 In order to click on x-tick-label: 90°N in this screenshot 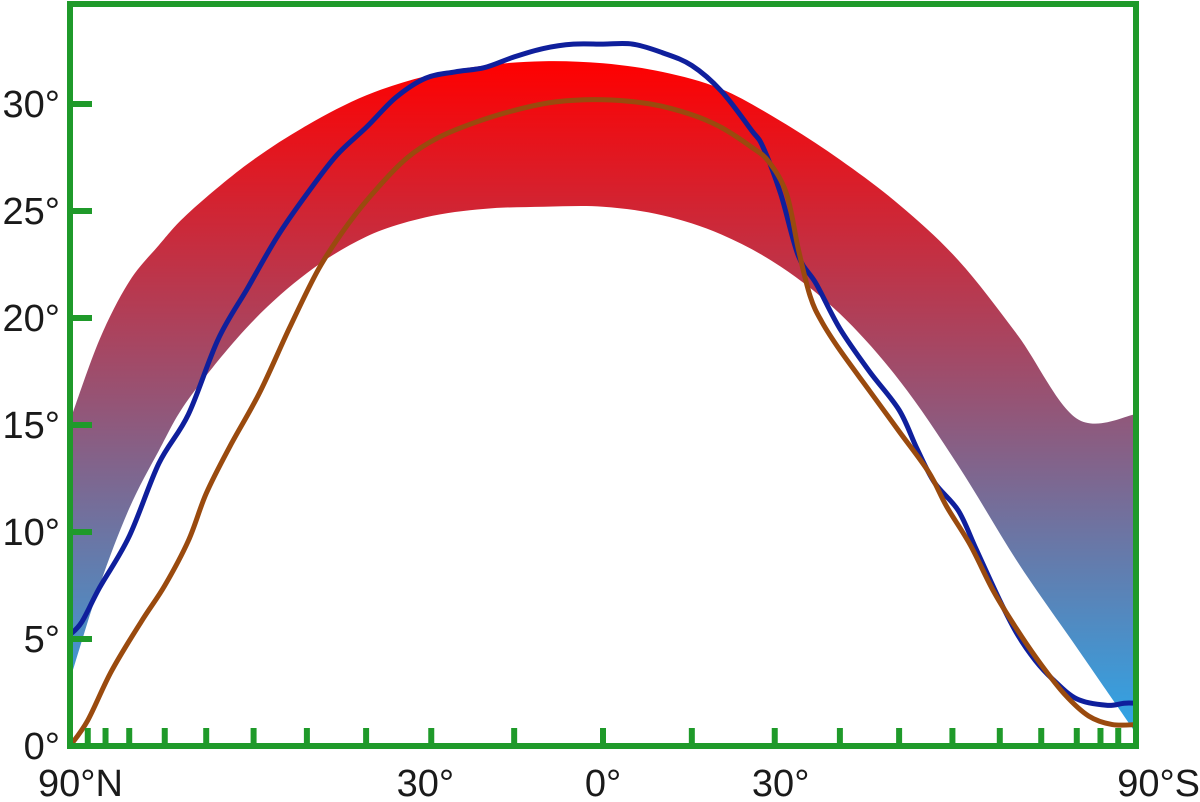, I will do `click(80, 782)`.